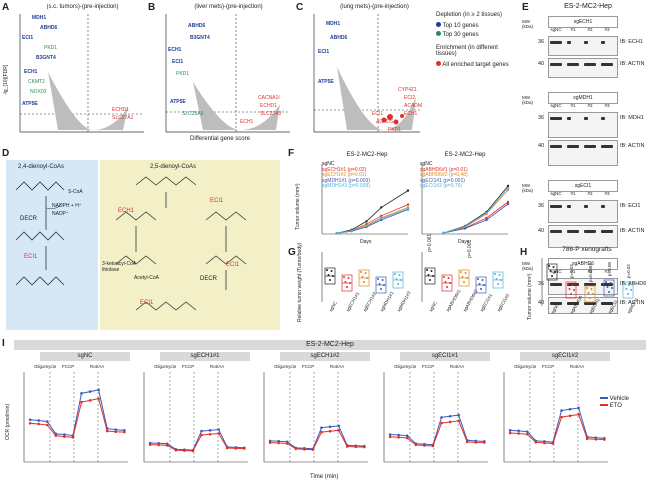  What do you see at coordinates (233, 265) in the screenshot?
I see `pathway-eci1-right2: ECI1` at bounding box center [233, 265].